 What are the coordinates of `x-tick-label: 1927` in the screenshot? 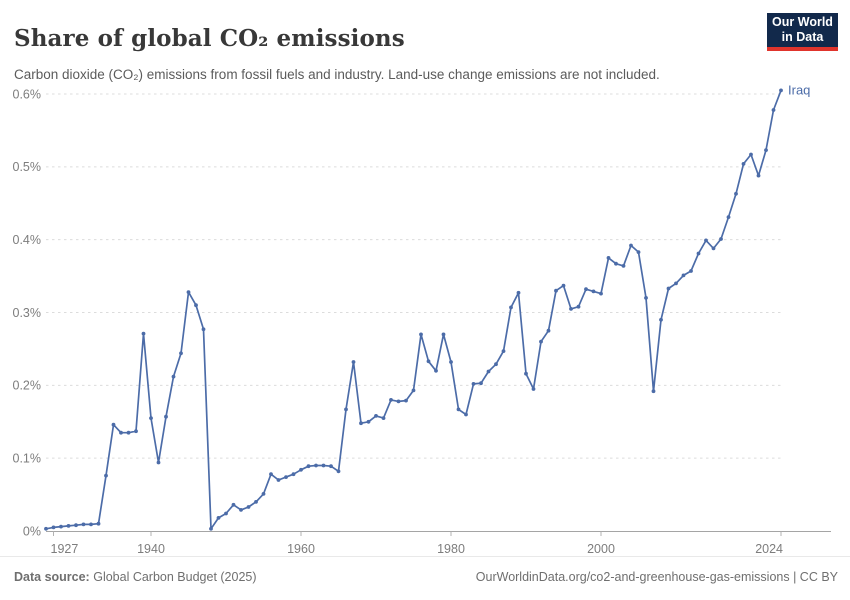 It's located at (65, 549).